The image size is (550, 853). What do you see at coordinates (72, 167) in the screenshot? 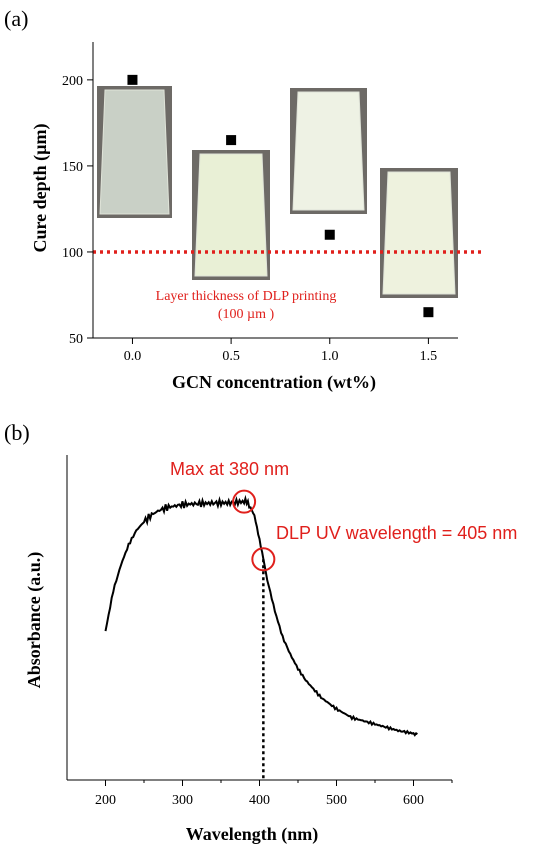
I see `panel-a-y-tick-label: 150` at bounding box center [72, 167].